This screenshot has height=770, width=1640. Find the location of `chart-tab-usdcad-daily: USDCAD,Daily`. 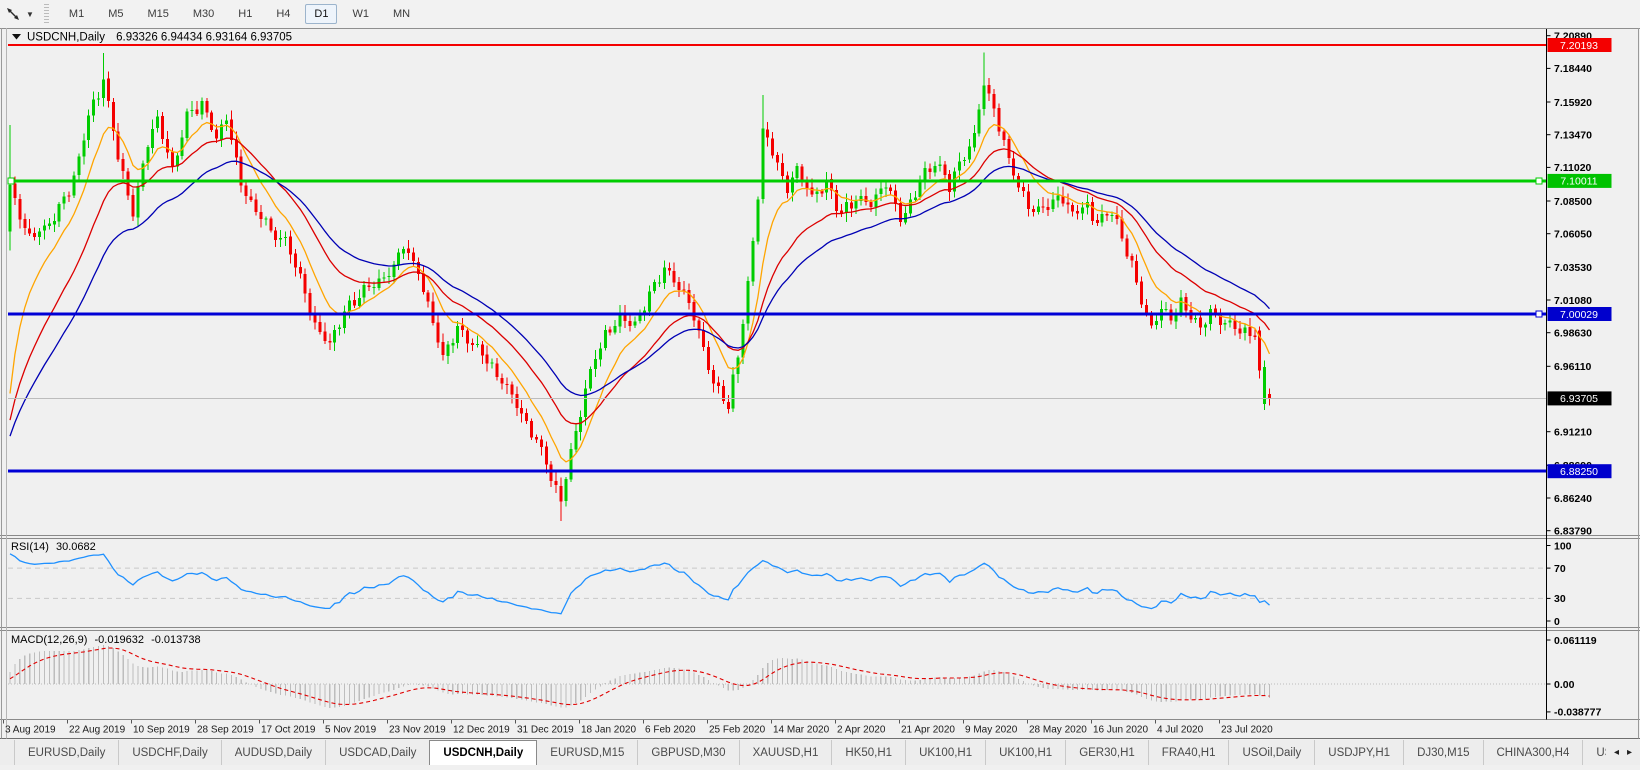

chart-tab-usdcad-daily: USDCAD,Daily is located at coordinates (378, 752).